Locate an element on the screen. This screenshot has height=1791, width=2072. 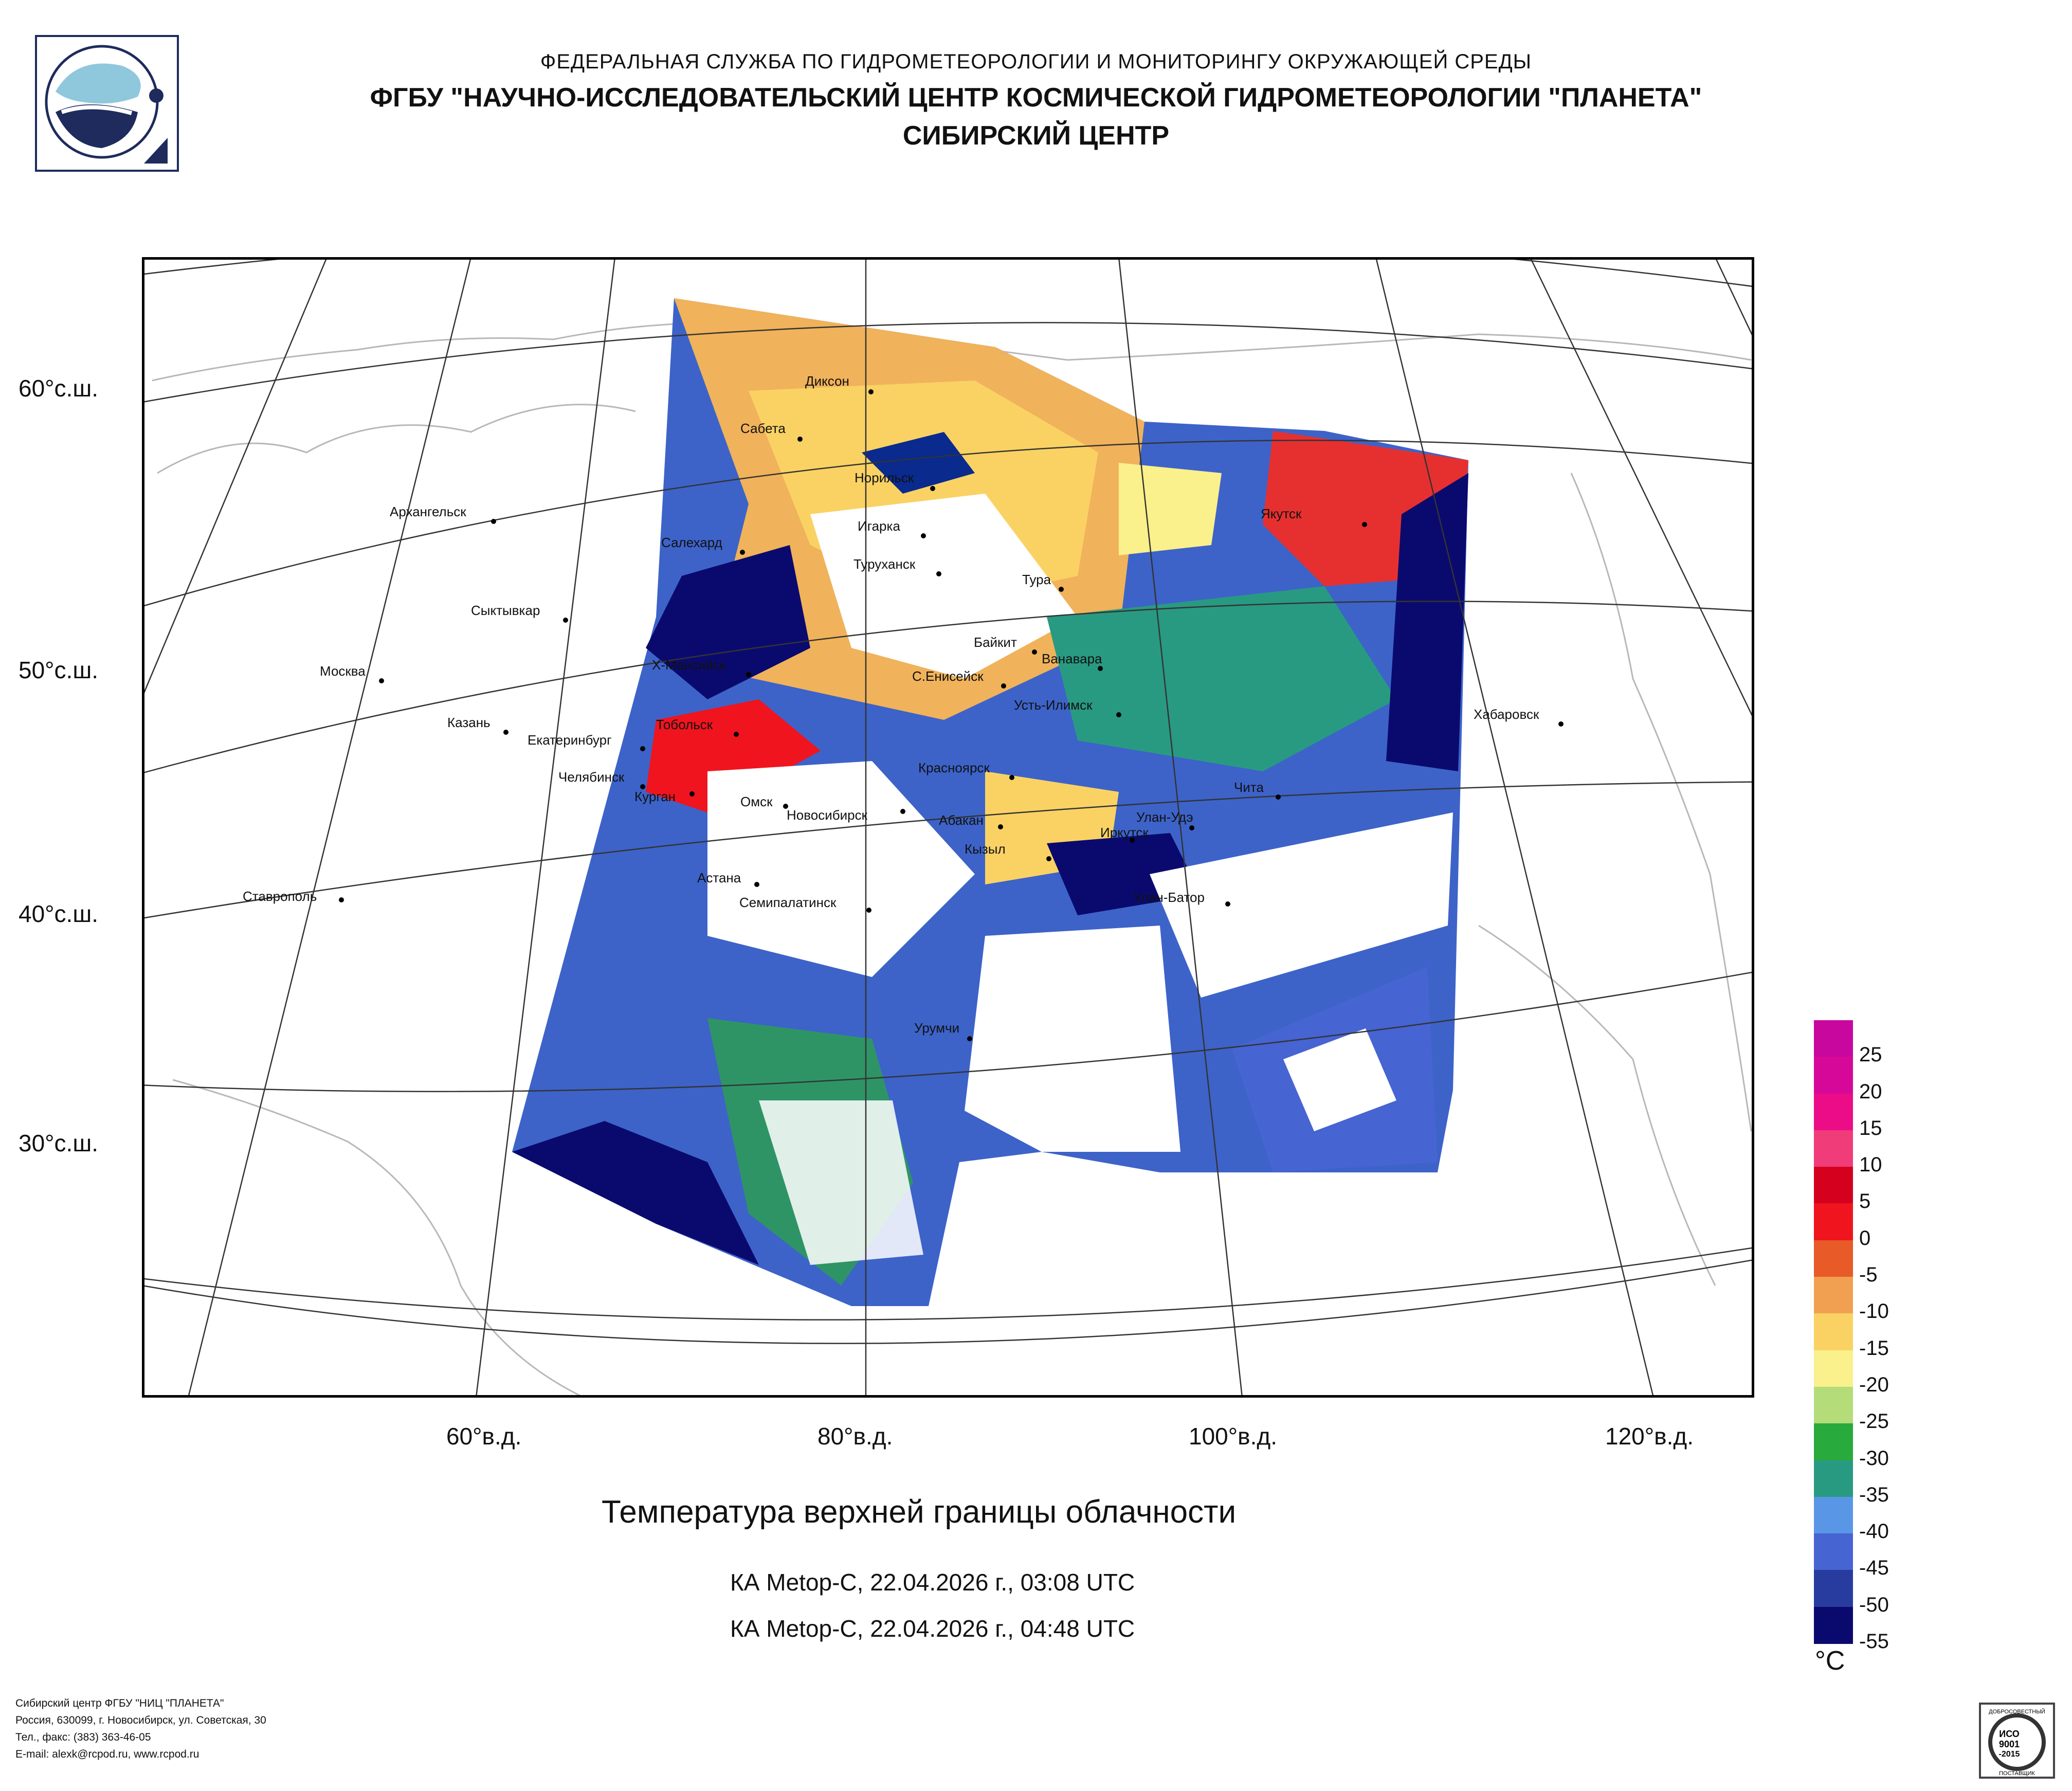
city-tobolsk: Тобольск is located at coordinates (684, 725).